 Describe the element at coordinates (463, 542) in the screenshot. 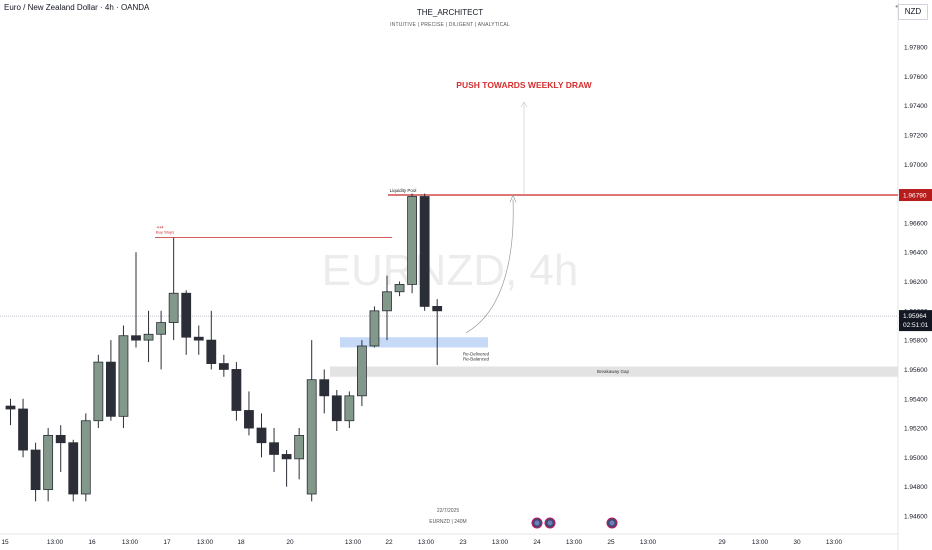

I see `x-tick-label: 23` at that location.